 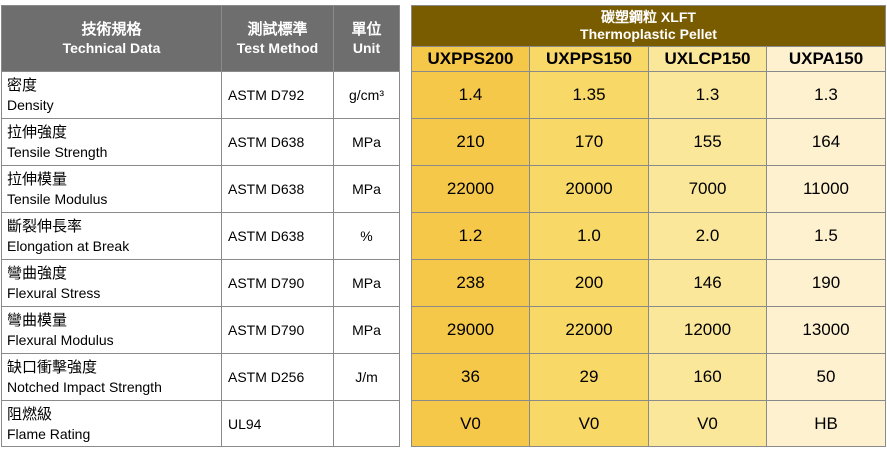 I want to click on value-cell: 13000, so click(x=826, y=330).